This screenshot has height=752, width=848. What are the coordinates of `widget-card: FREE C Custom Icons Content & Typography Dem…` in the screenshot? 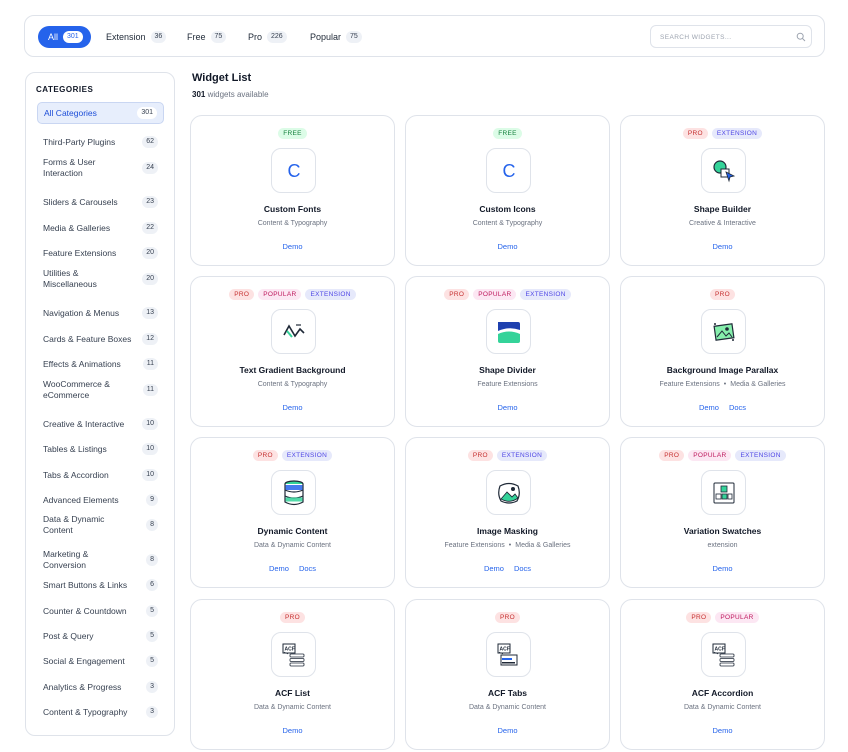 It's located at (507, 190).